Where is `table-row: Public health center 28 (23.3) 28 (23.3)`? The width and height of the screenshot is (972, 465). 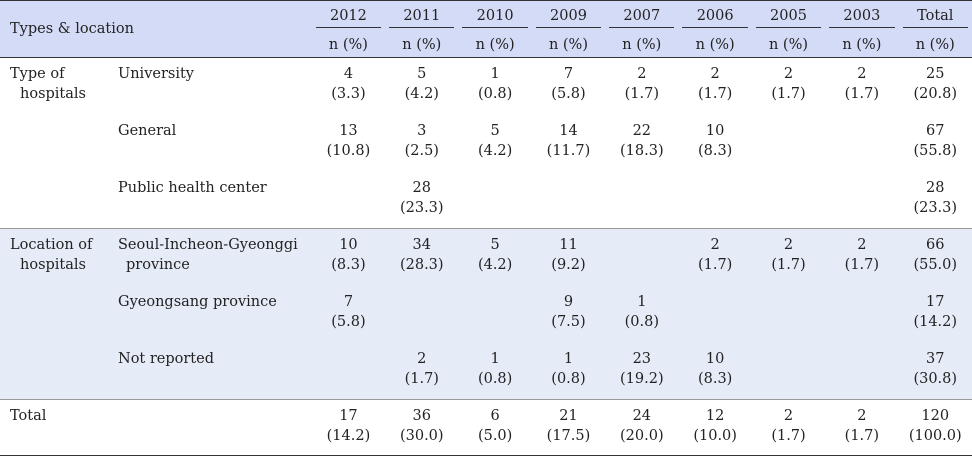 table-row: Public health center 28 (23.3) 28 (23.3) is located at coordinates (486, 200).